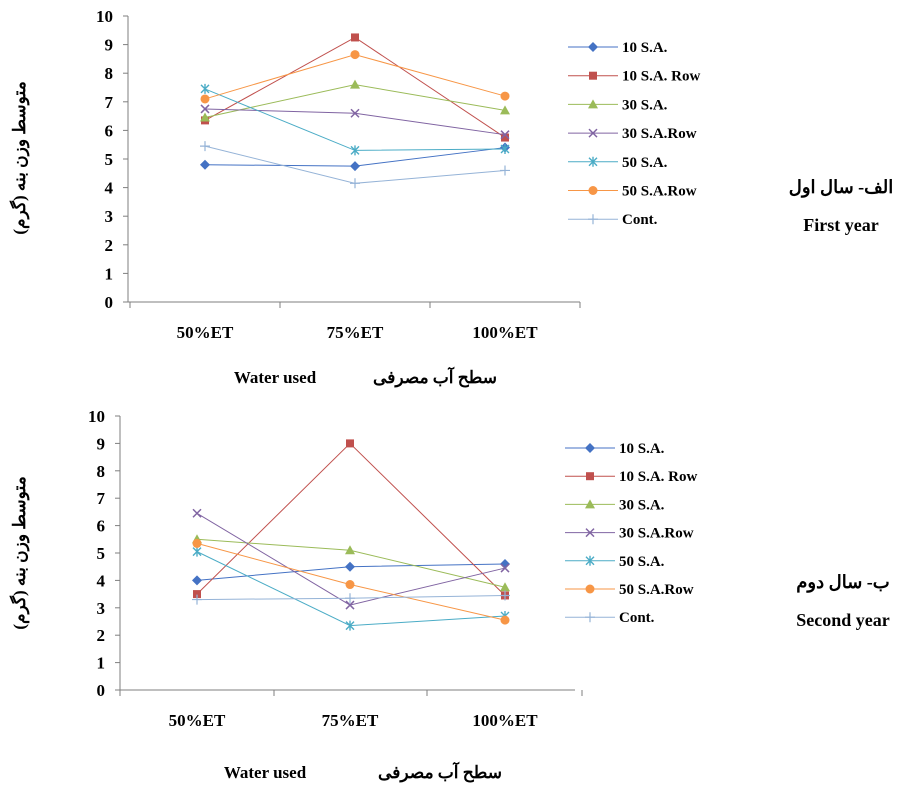 This screenshot has width=906, height=789. What do you see at coordinates (275, 377) in the screenshot?
I see `x-axis-label-en-first-year: Water used` at bounding box center [275, 377].